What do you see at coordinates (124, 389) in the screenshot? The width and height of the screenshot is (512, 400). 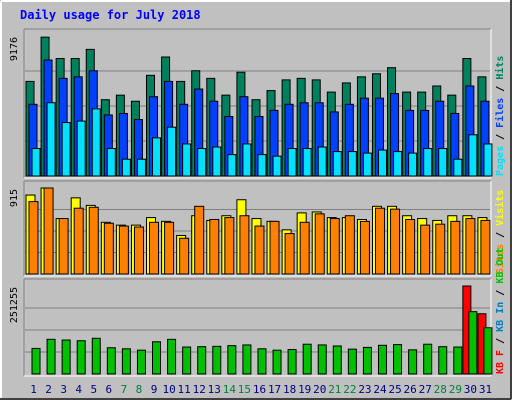 I see `x-tick-label: 7` at bounding box center [124, 389].